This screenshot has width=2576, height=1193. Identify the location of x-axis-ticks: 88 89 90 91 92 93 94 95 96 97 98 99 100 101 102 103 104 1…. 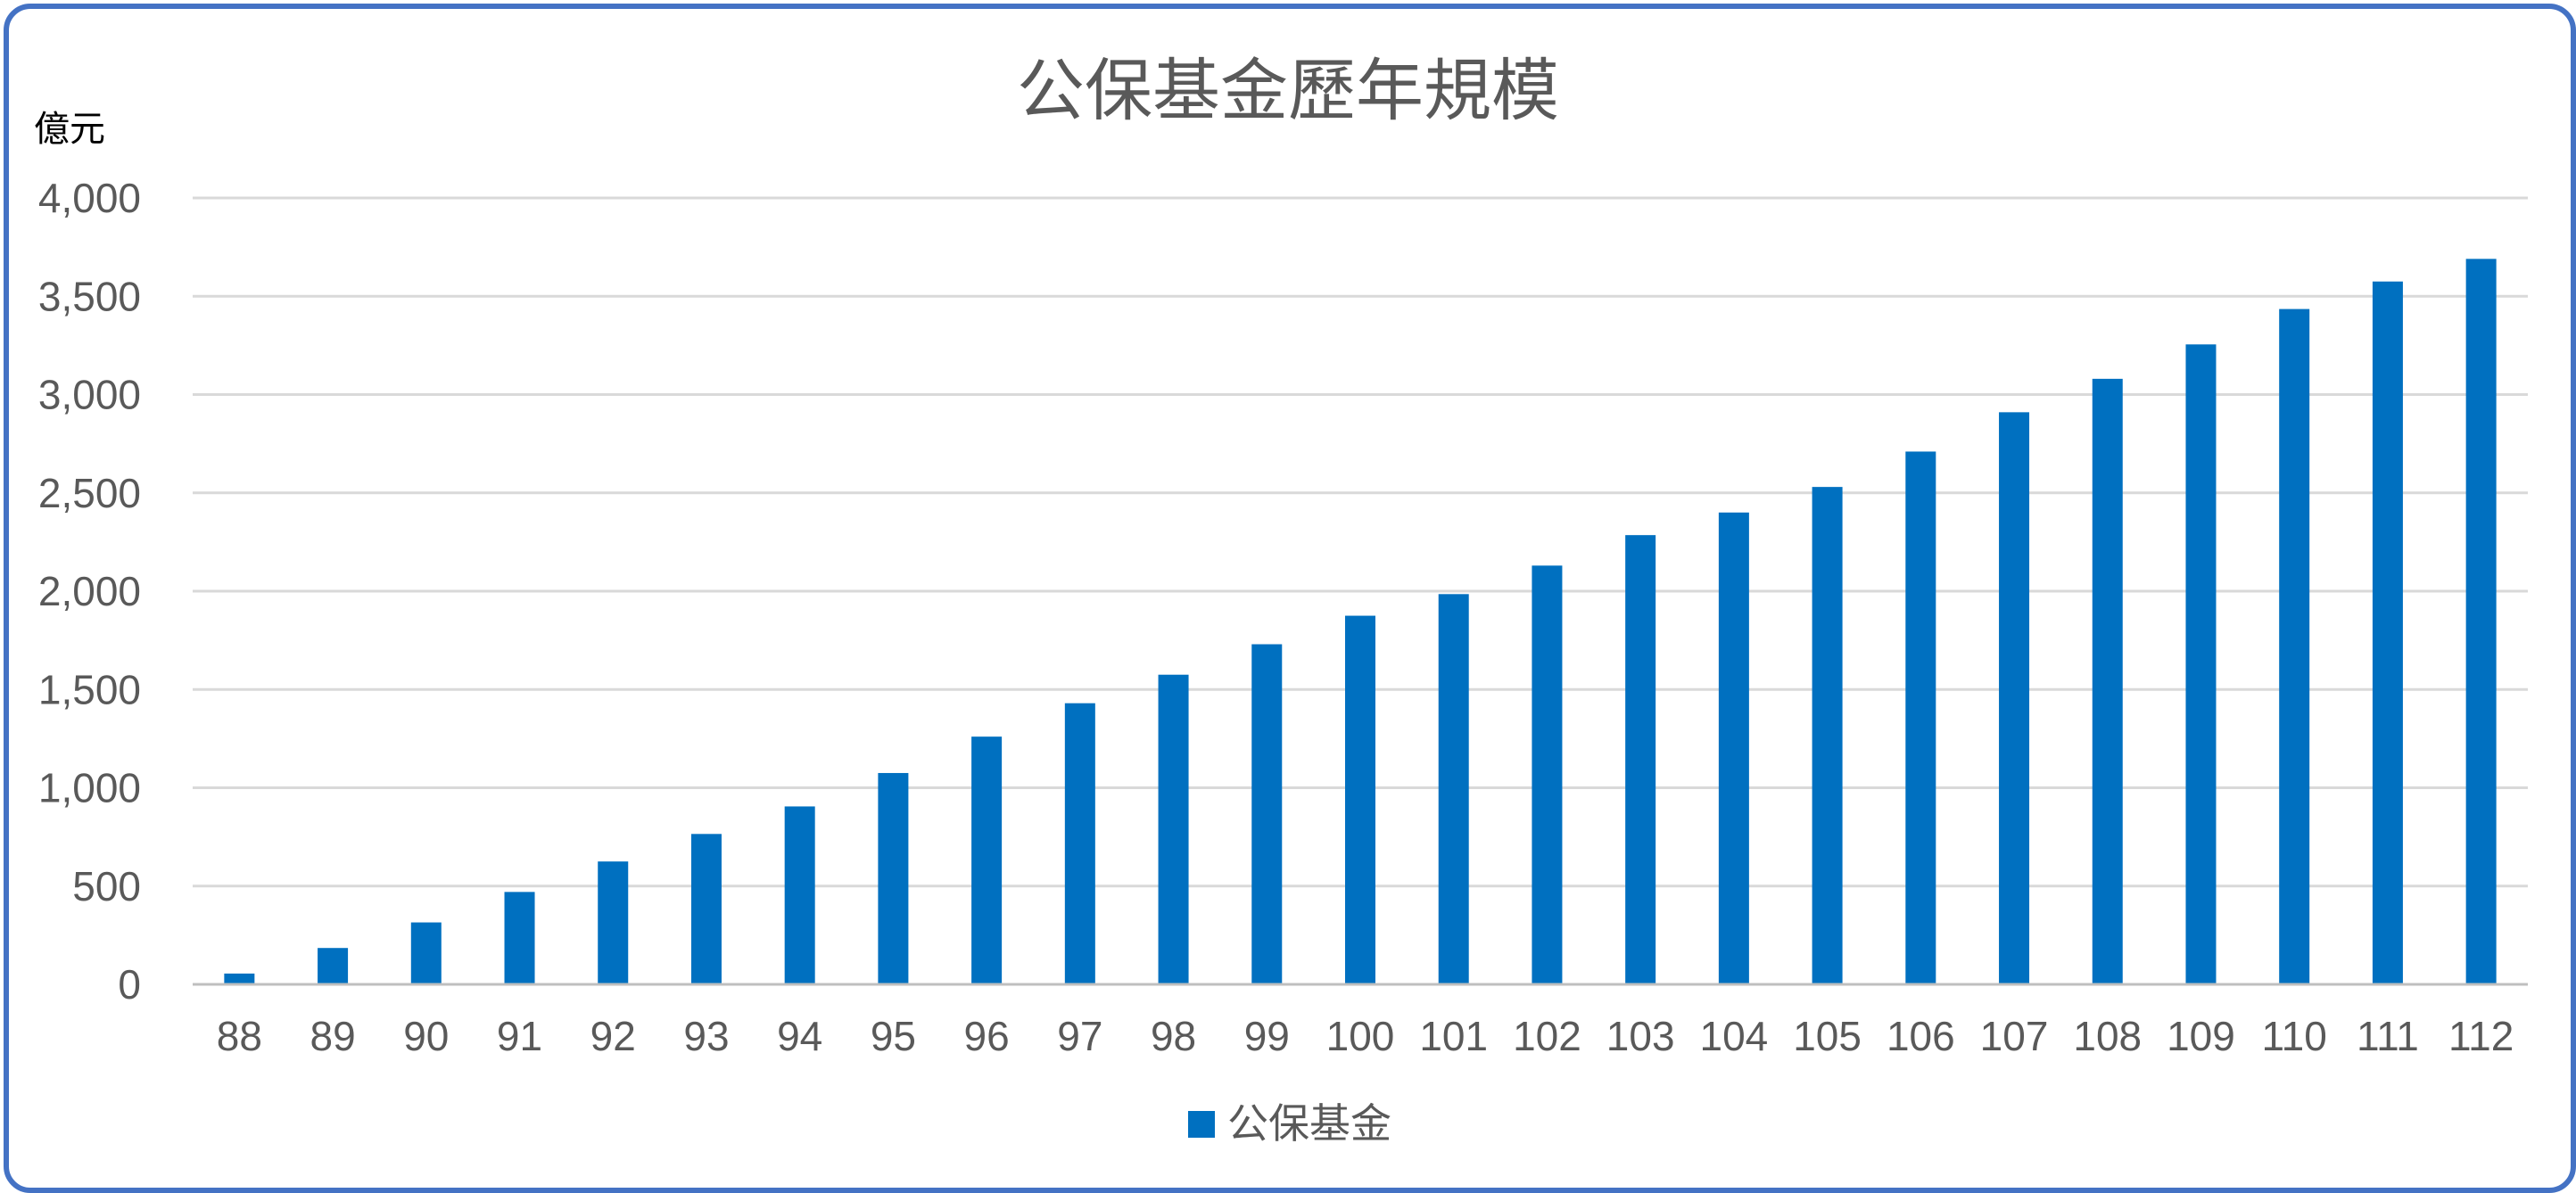
(1365, 1036).